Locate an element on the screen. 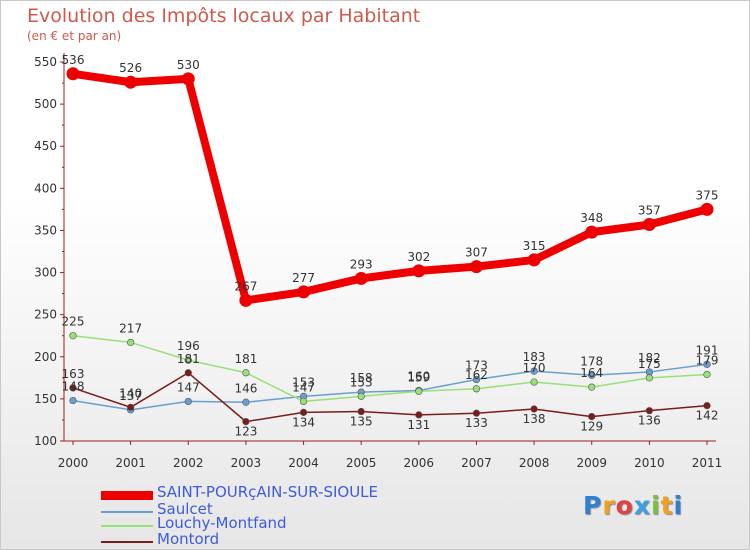 The image size is (750, 550). data-label: 536 is located at coordinates (73, 60).